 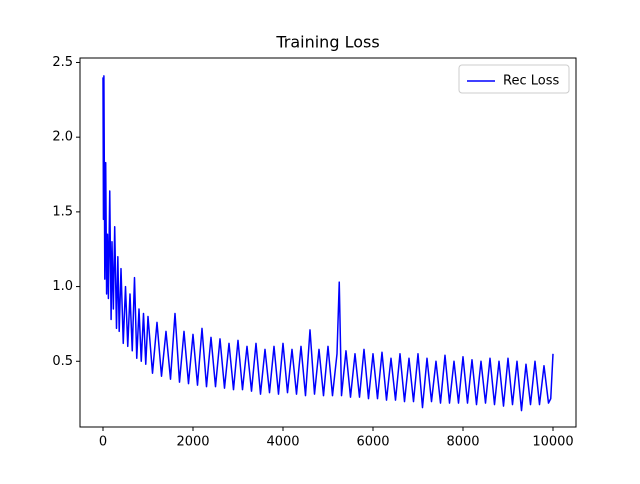 What do you see at coordinates (462, 442) in the screenshot?
I see `x-tick-label: 8000` at bounding box center [462, 442].